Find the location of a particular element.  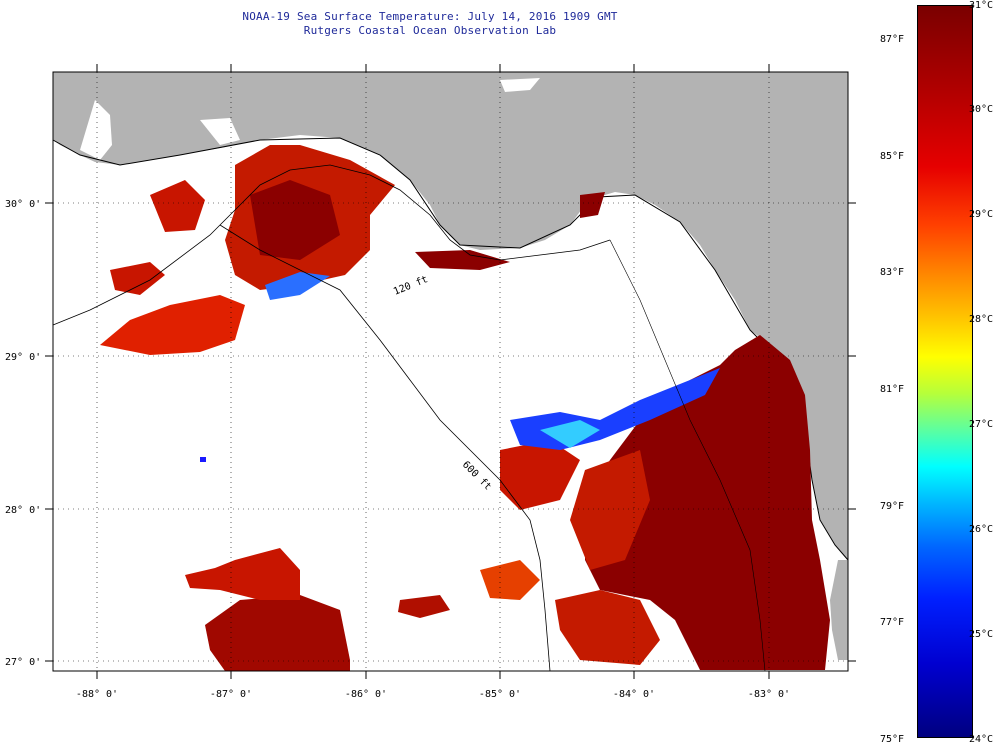

lon-label-87: -87° 0' is located at coordinates (231, 694).